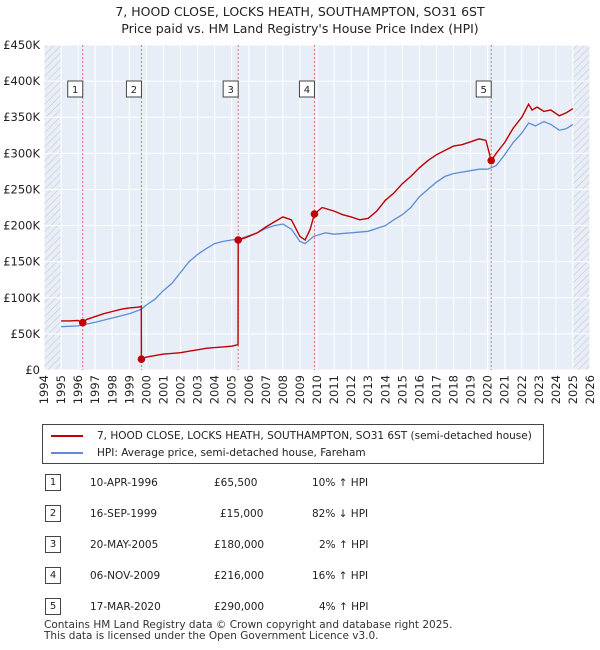  I want to click on sale-marker-box: 2, so click(133, 89).